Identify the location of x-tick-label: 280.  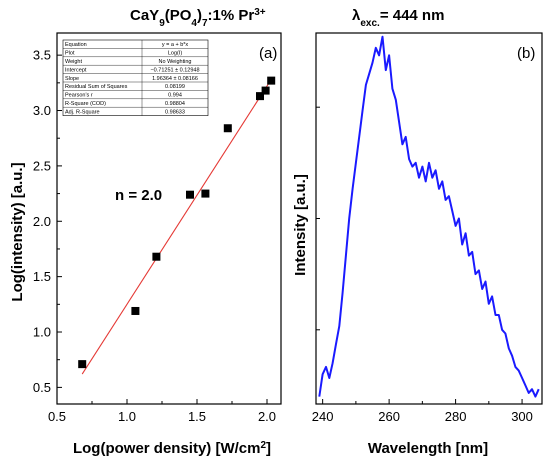
(456, 416).